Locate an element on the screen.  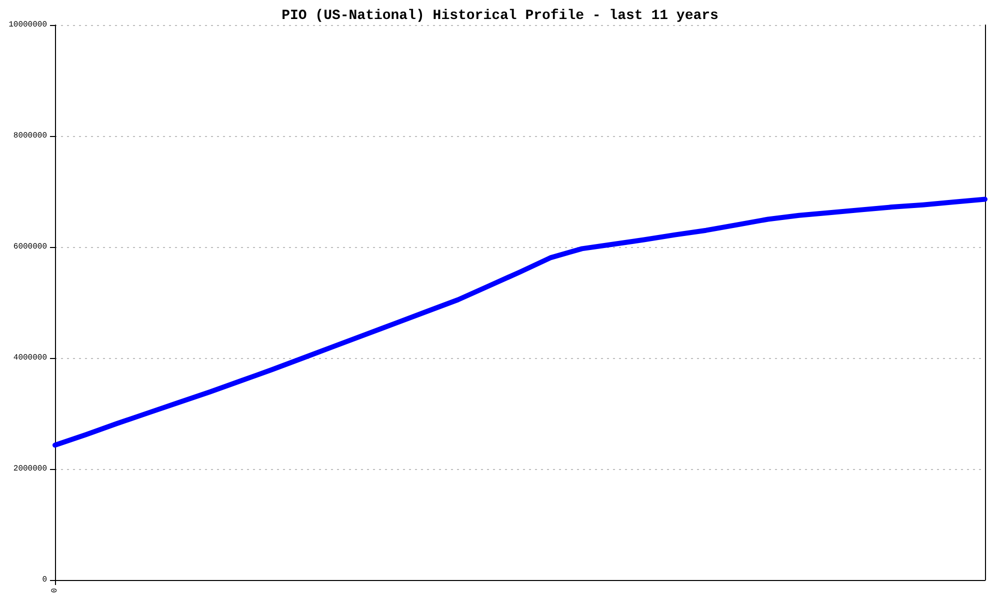
chart-title: PIO (US-National) Historical Profile - last 11 years is located at coordinates (500, 16).